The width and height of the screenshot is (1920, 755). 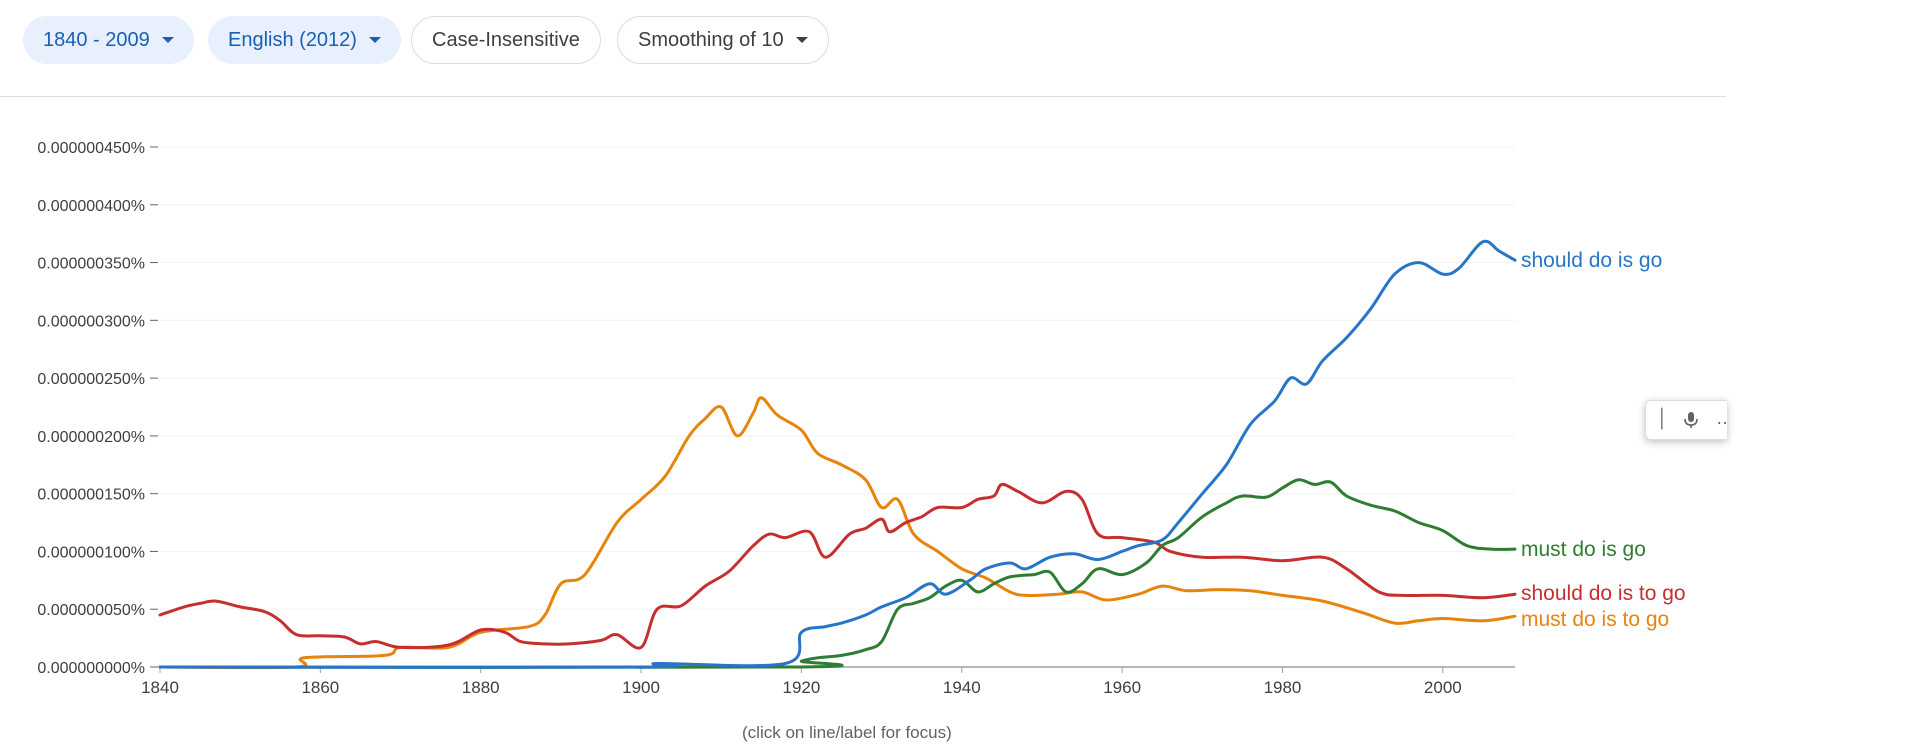 What do you see at coordinates (1595, 619) in the screenshot?
I see `series-label-must-do-is-to-go: must do is to go` at bounding box center [1595, 619].